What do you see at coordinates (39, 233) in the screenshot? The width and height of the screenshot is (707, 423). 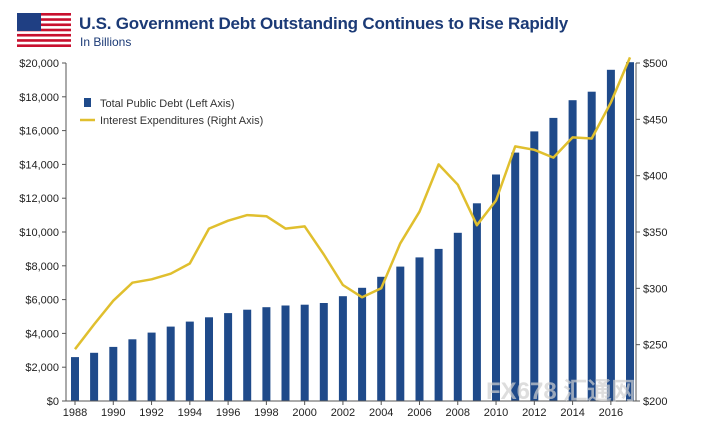 I see `left-tick-label: $10,000` at bounding box center [39, 233].